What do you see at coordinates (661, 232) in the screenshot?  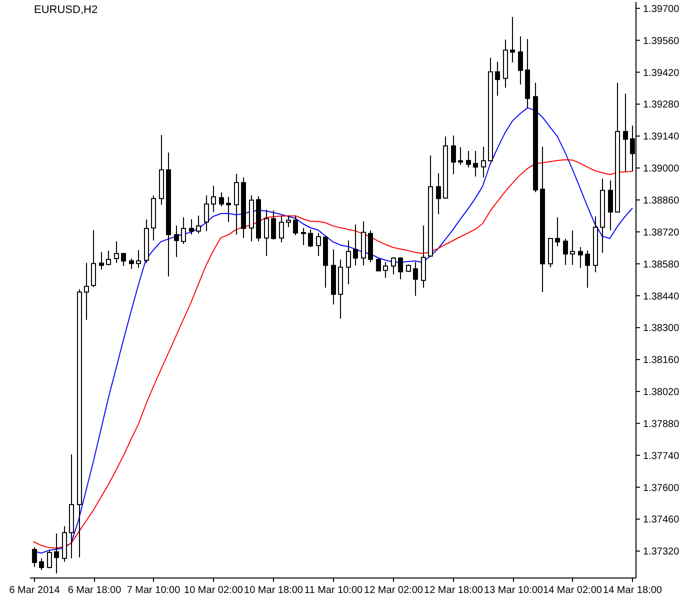 I see `y-tick-label: 1.38720` at bounding box center [661, 232].